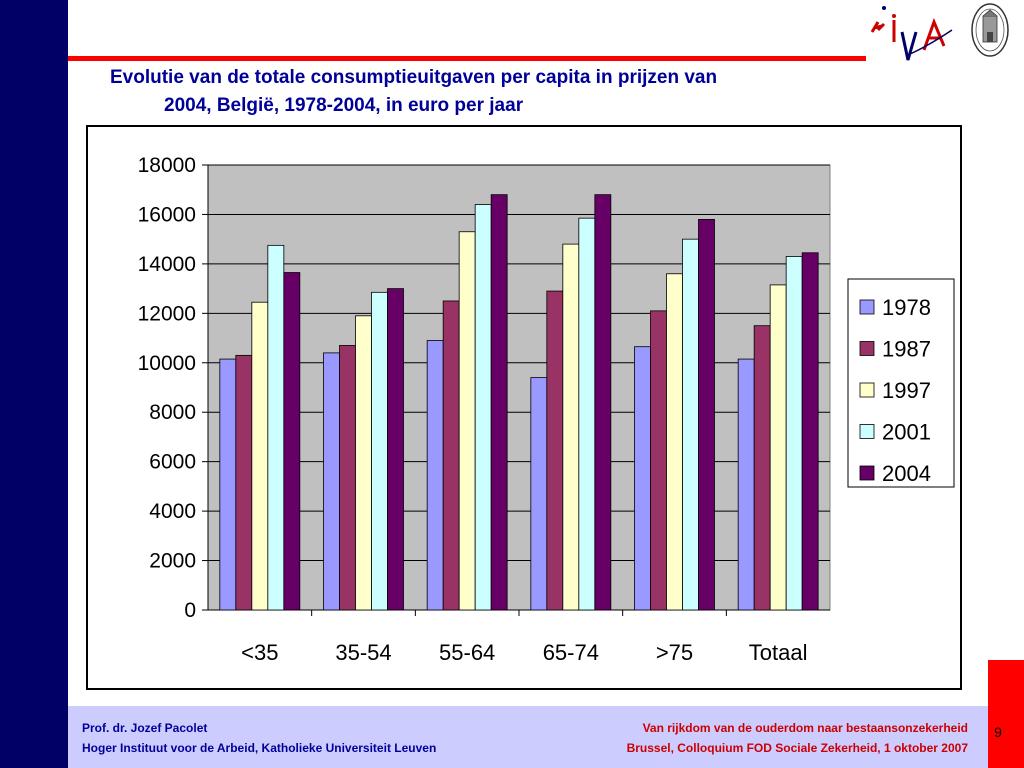 The height and width of the screenshot is (768, 1024). Describe the element at coordinates (167, 363) in the screenshot. I see `y-tick-label: 10000` at that location.